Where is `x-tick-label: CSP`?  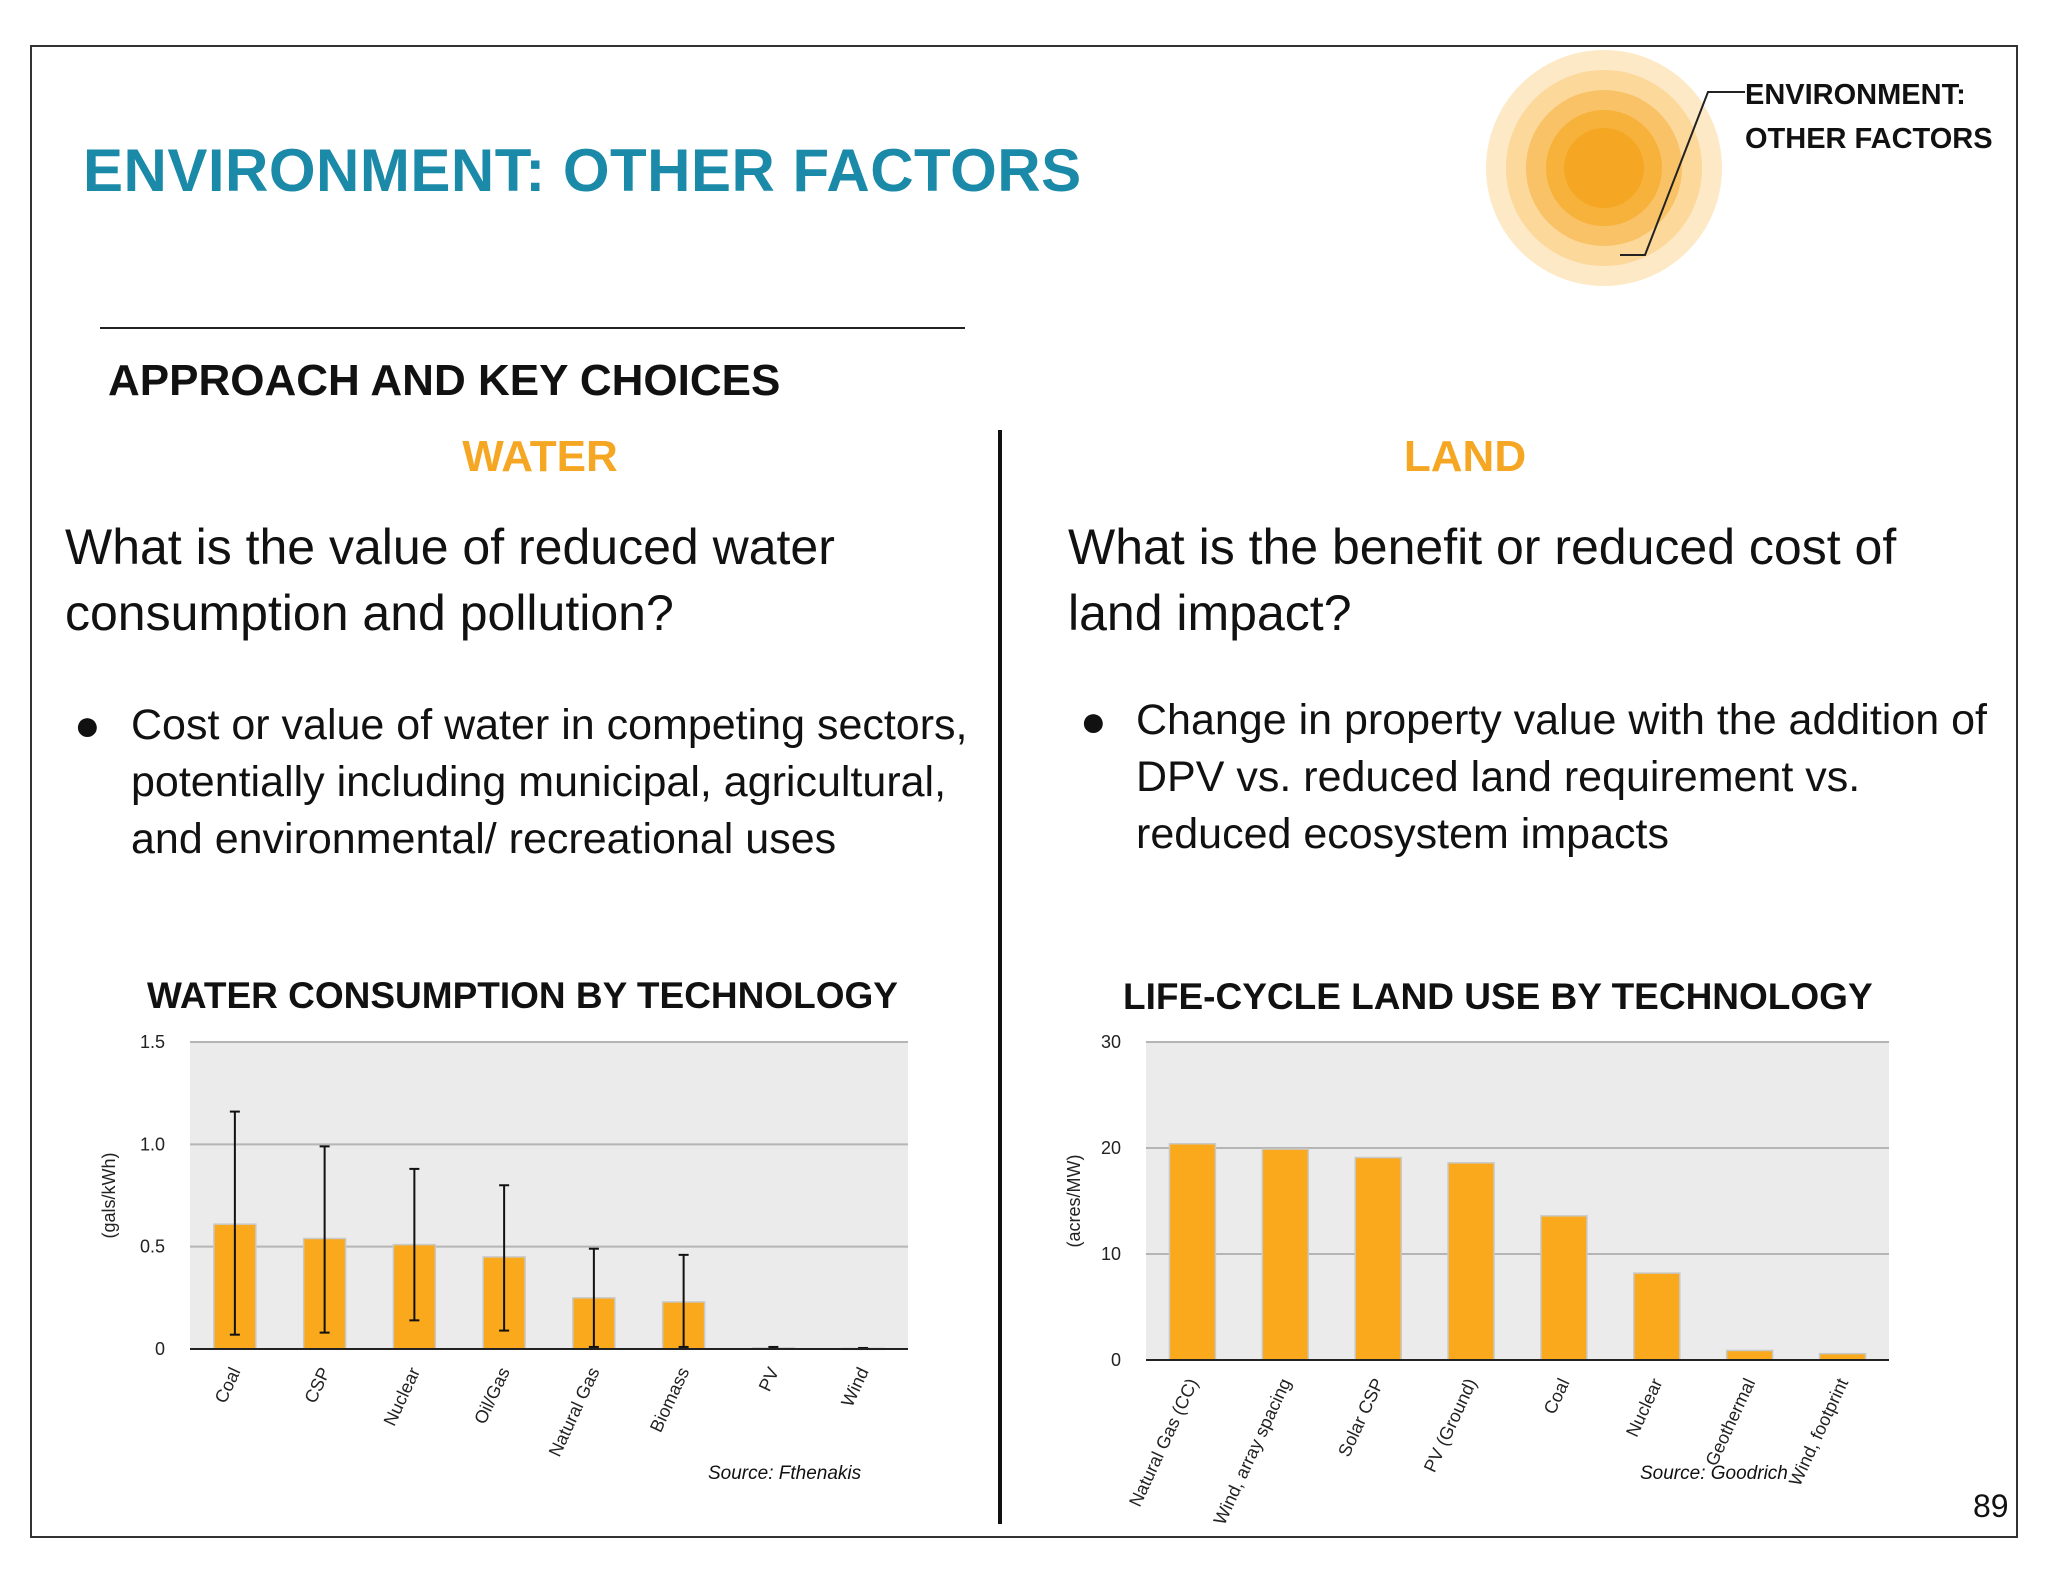
x-tick-label: CSP is located at coordinates (317, 1385).